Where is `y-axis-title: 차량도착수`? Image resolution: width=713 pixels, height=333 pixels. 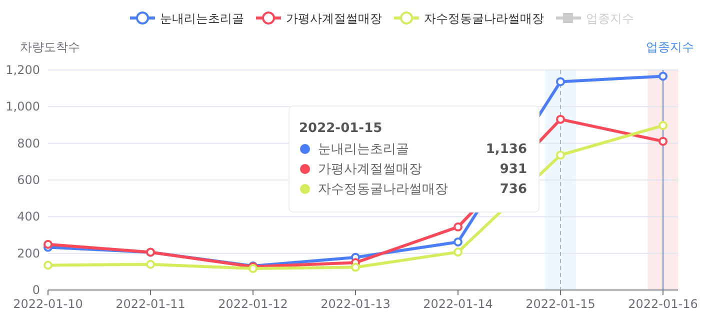
y-axis-title: 차량도착수 is located at coordinates (50, 47).